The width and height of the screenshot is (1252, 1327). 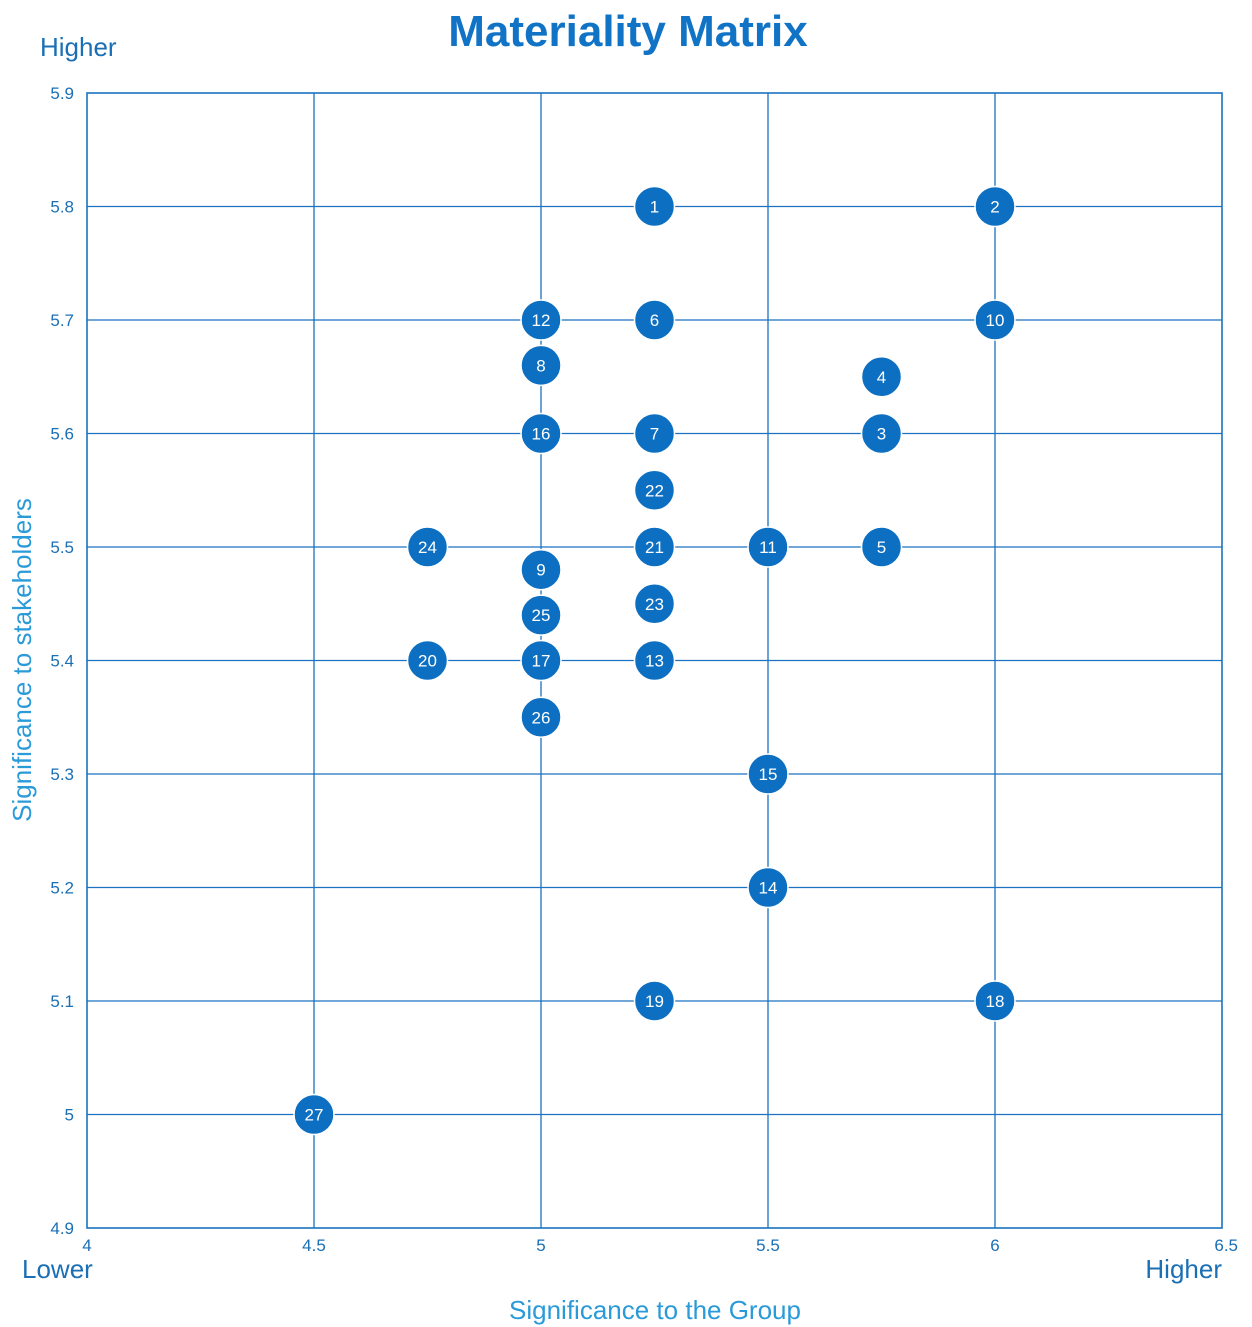 What do you see at coordinates (62, 888) in the screenshot?
I see `y-tick-label: 5.2` at bounding box center [62, 888].